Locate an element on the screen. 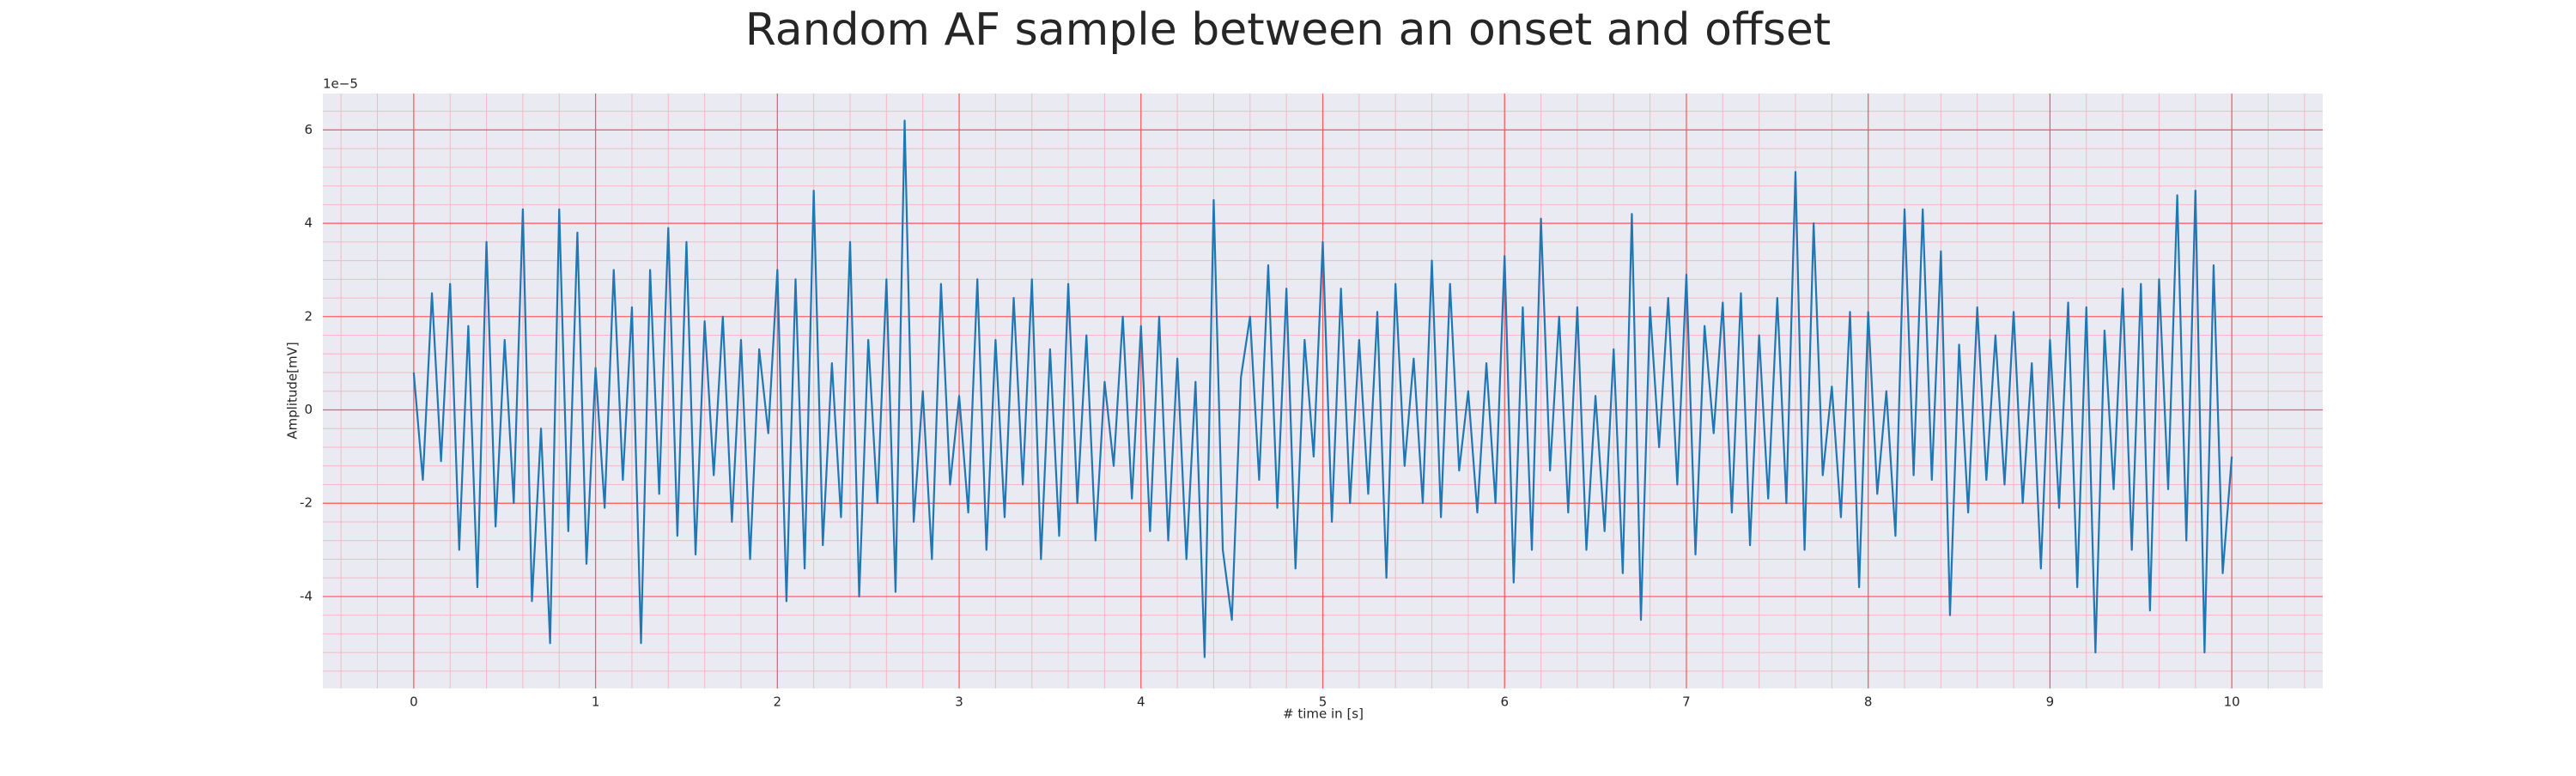 This screenshot has width=2576, height=776. x-tick-label: 10 is located at coordinates (2232, 702).